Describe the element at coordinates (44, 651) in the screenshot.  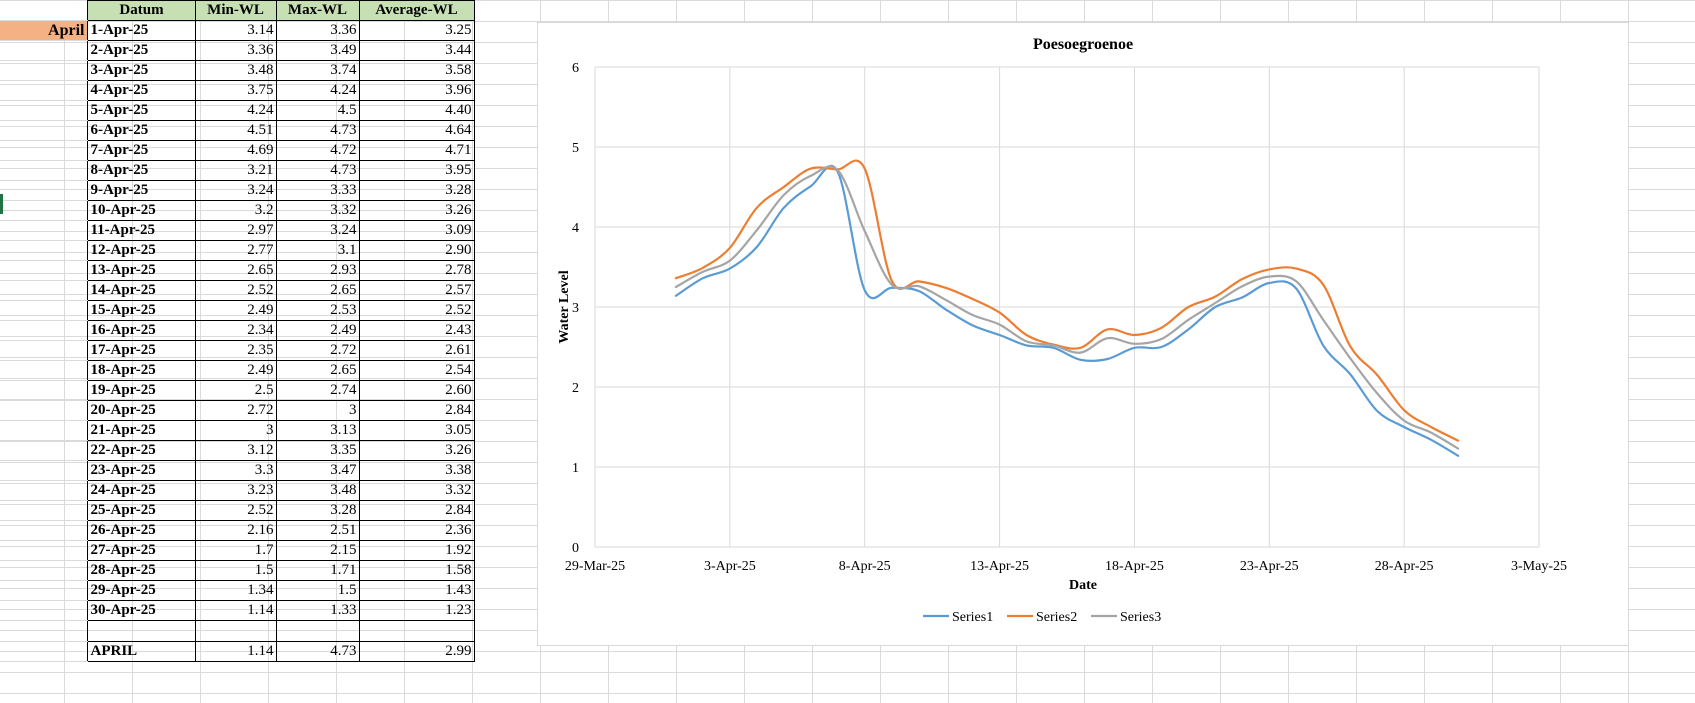
I see `summary-blank-cell` at that location.